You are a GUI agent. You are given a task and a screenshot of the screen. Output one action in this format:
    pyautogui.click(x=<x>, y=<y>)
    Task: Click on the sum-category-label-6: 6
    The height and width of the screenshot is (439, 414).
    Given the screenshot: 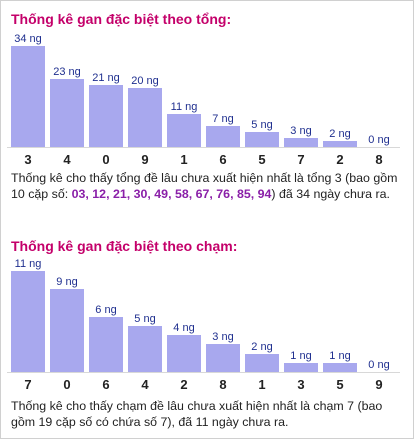 What is the action you would take?
    pyautogui.click(x=222, y=159)
    